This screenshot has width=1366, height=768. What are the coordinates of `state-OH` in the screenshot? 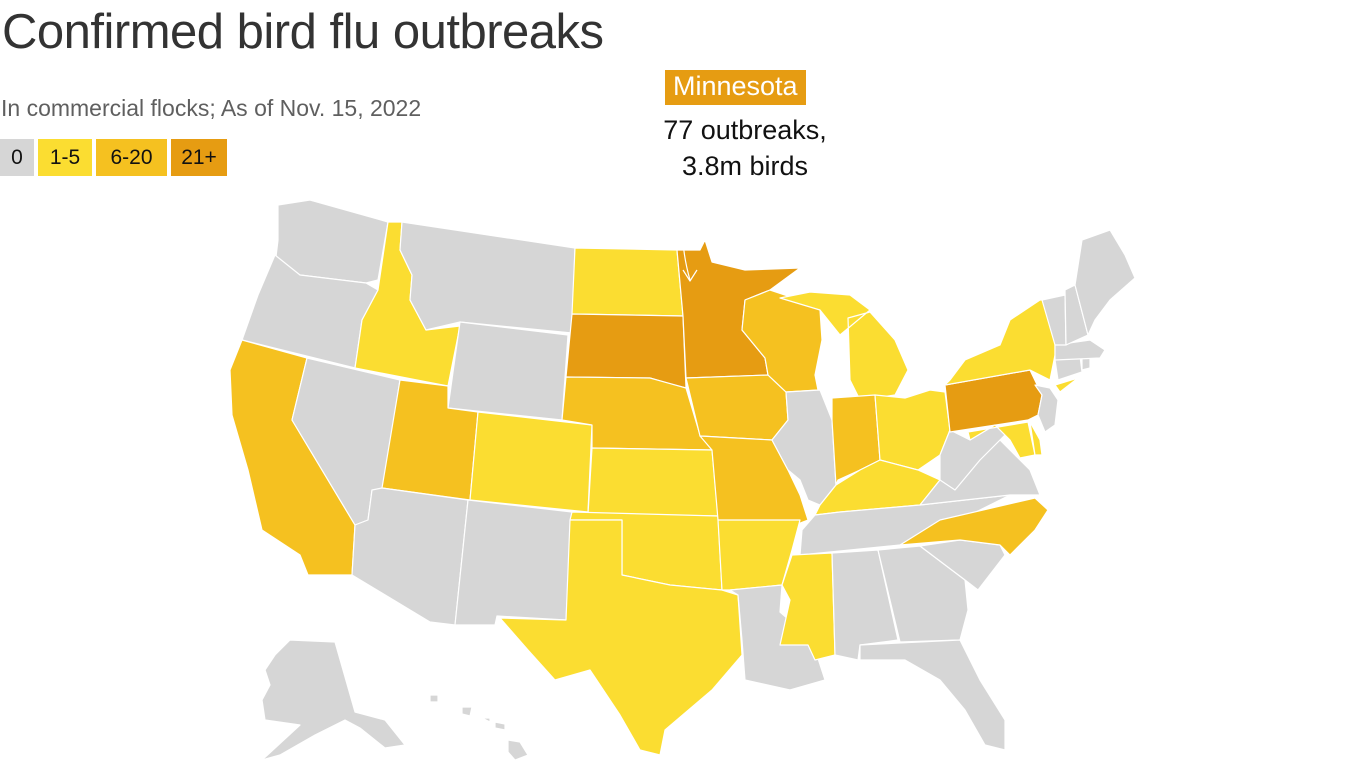 It's located at (912, 430).